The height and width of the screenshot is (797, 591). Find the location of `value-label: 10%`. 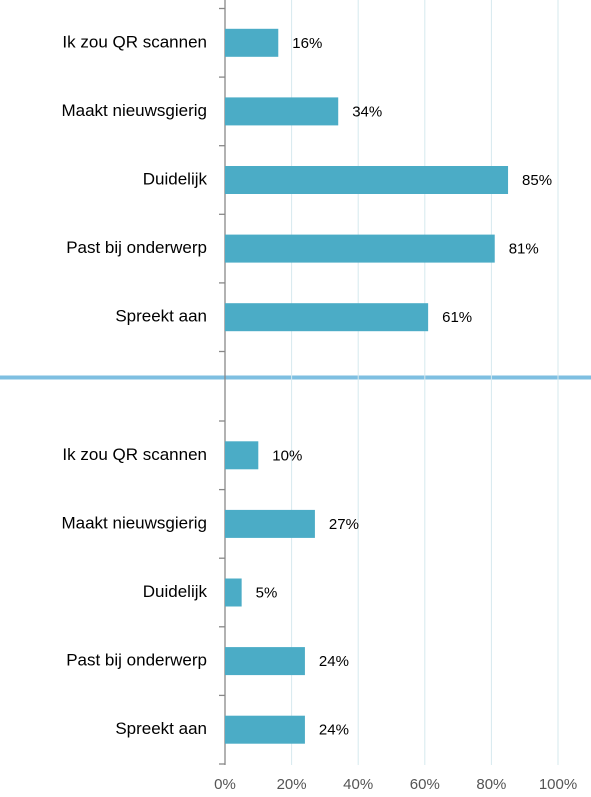

value-label: 10% is located at coordinates (287, 455).